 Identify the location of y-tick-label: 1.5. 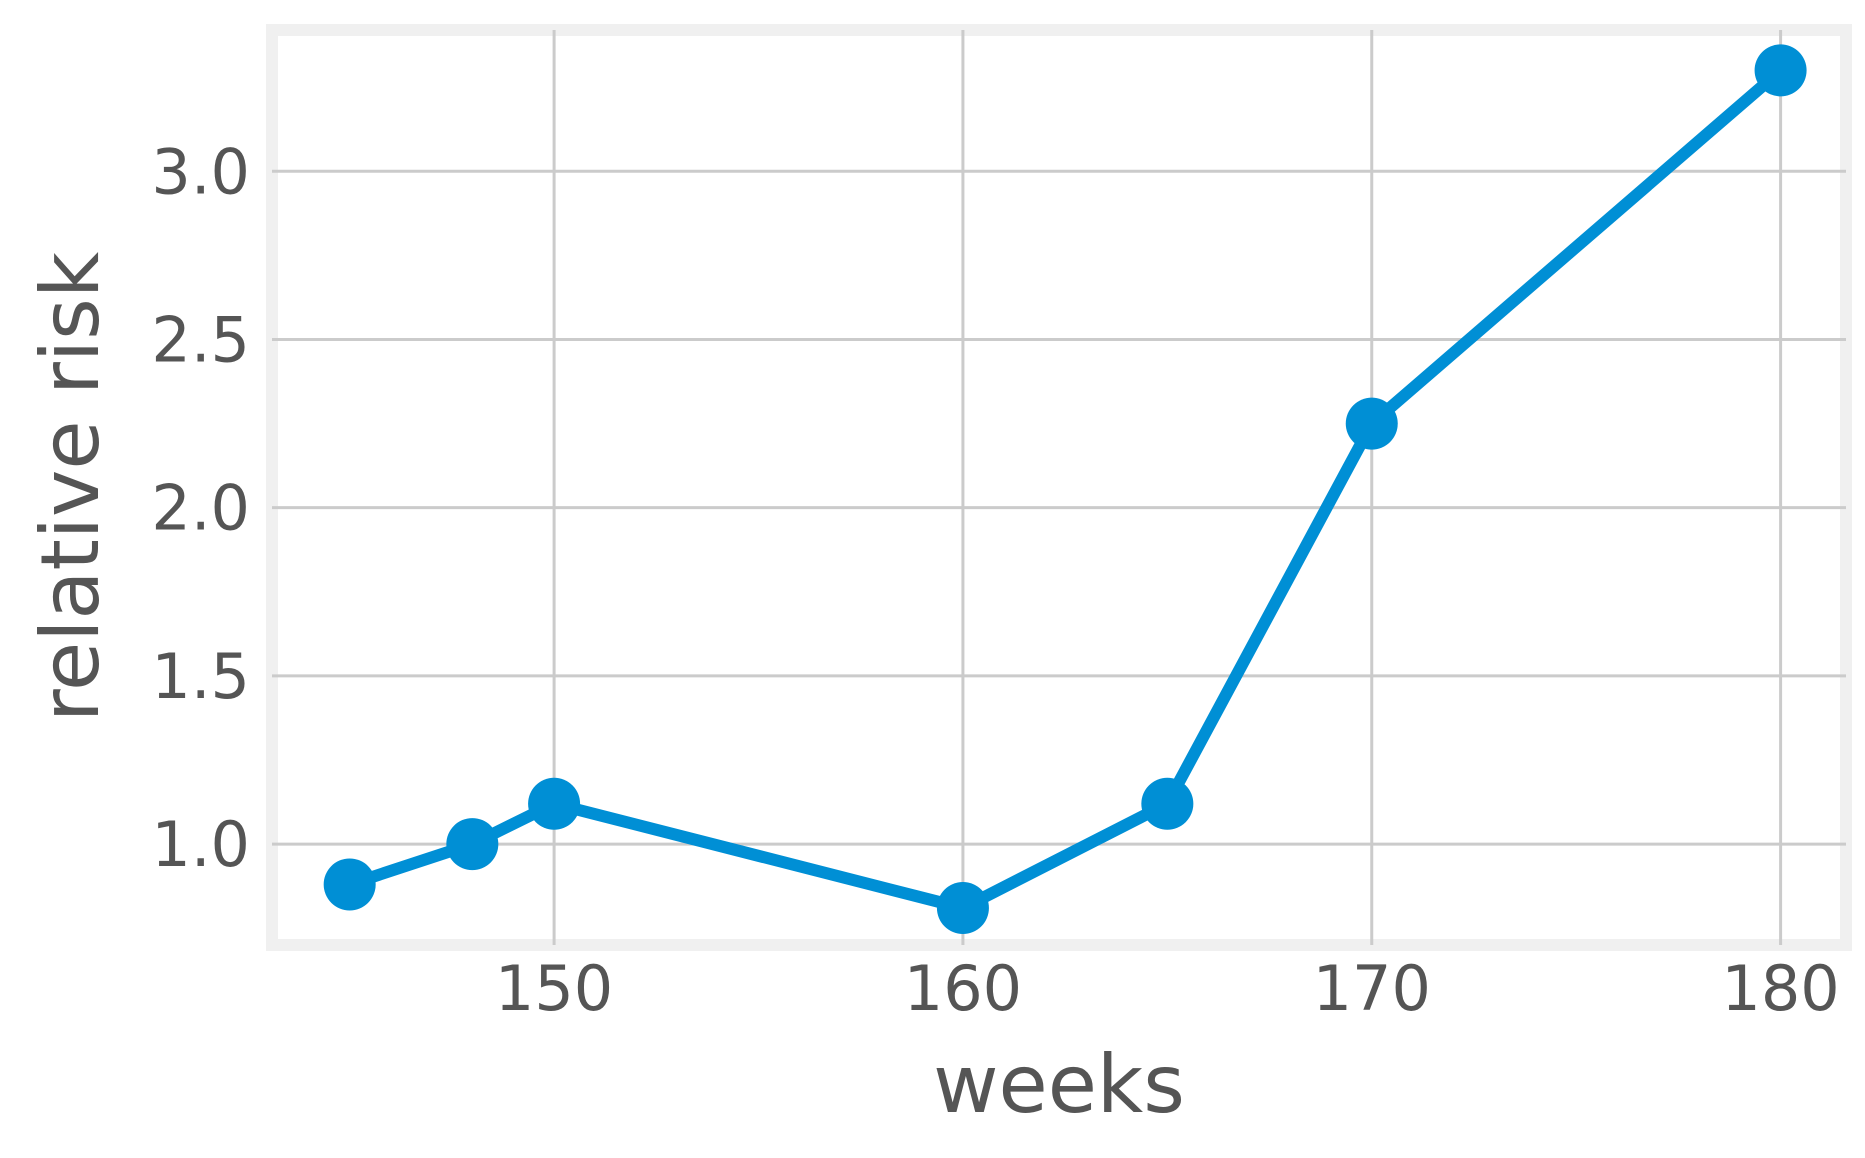
(200, 676).